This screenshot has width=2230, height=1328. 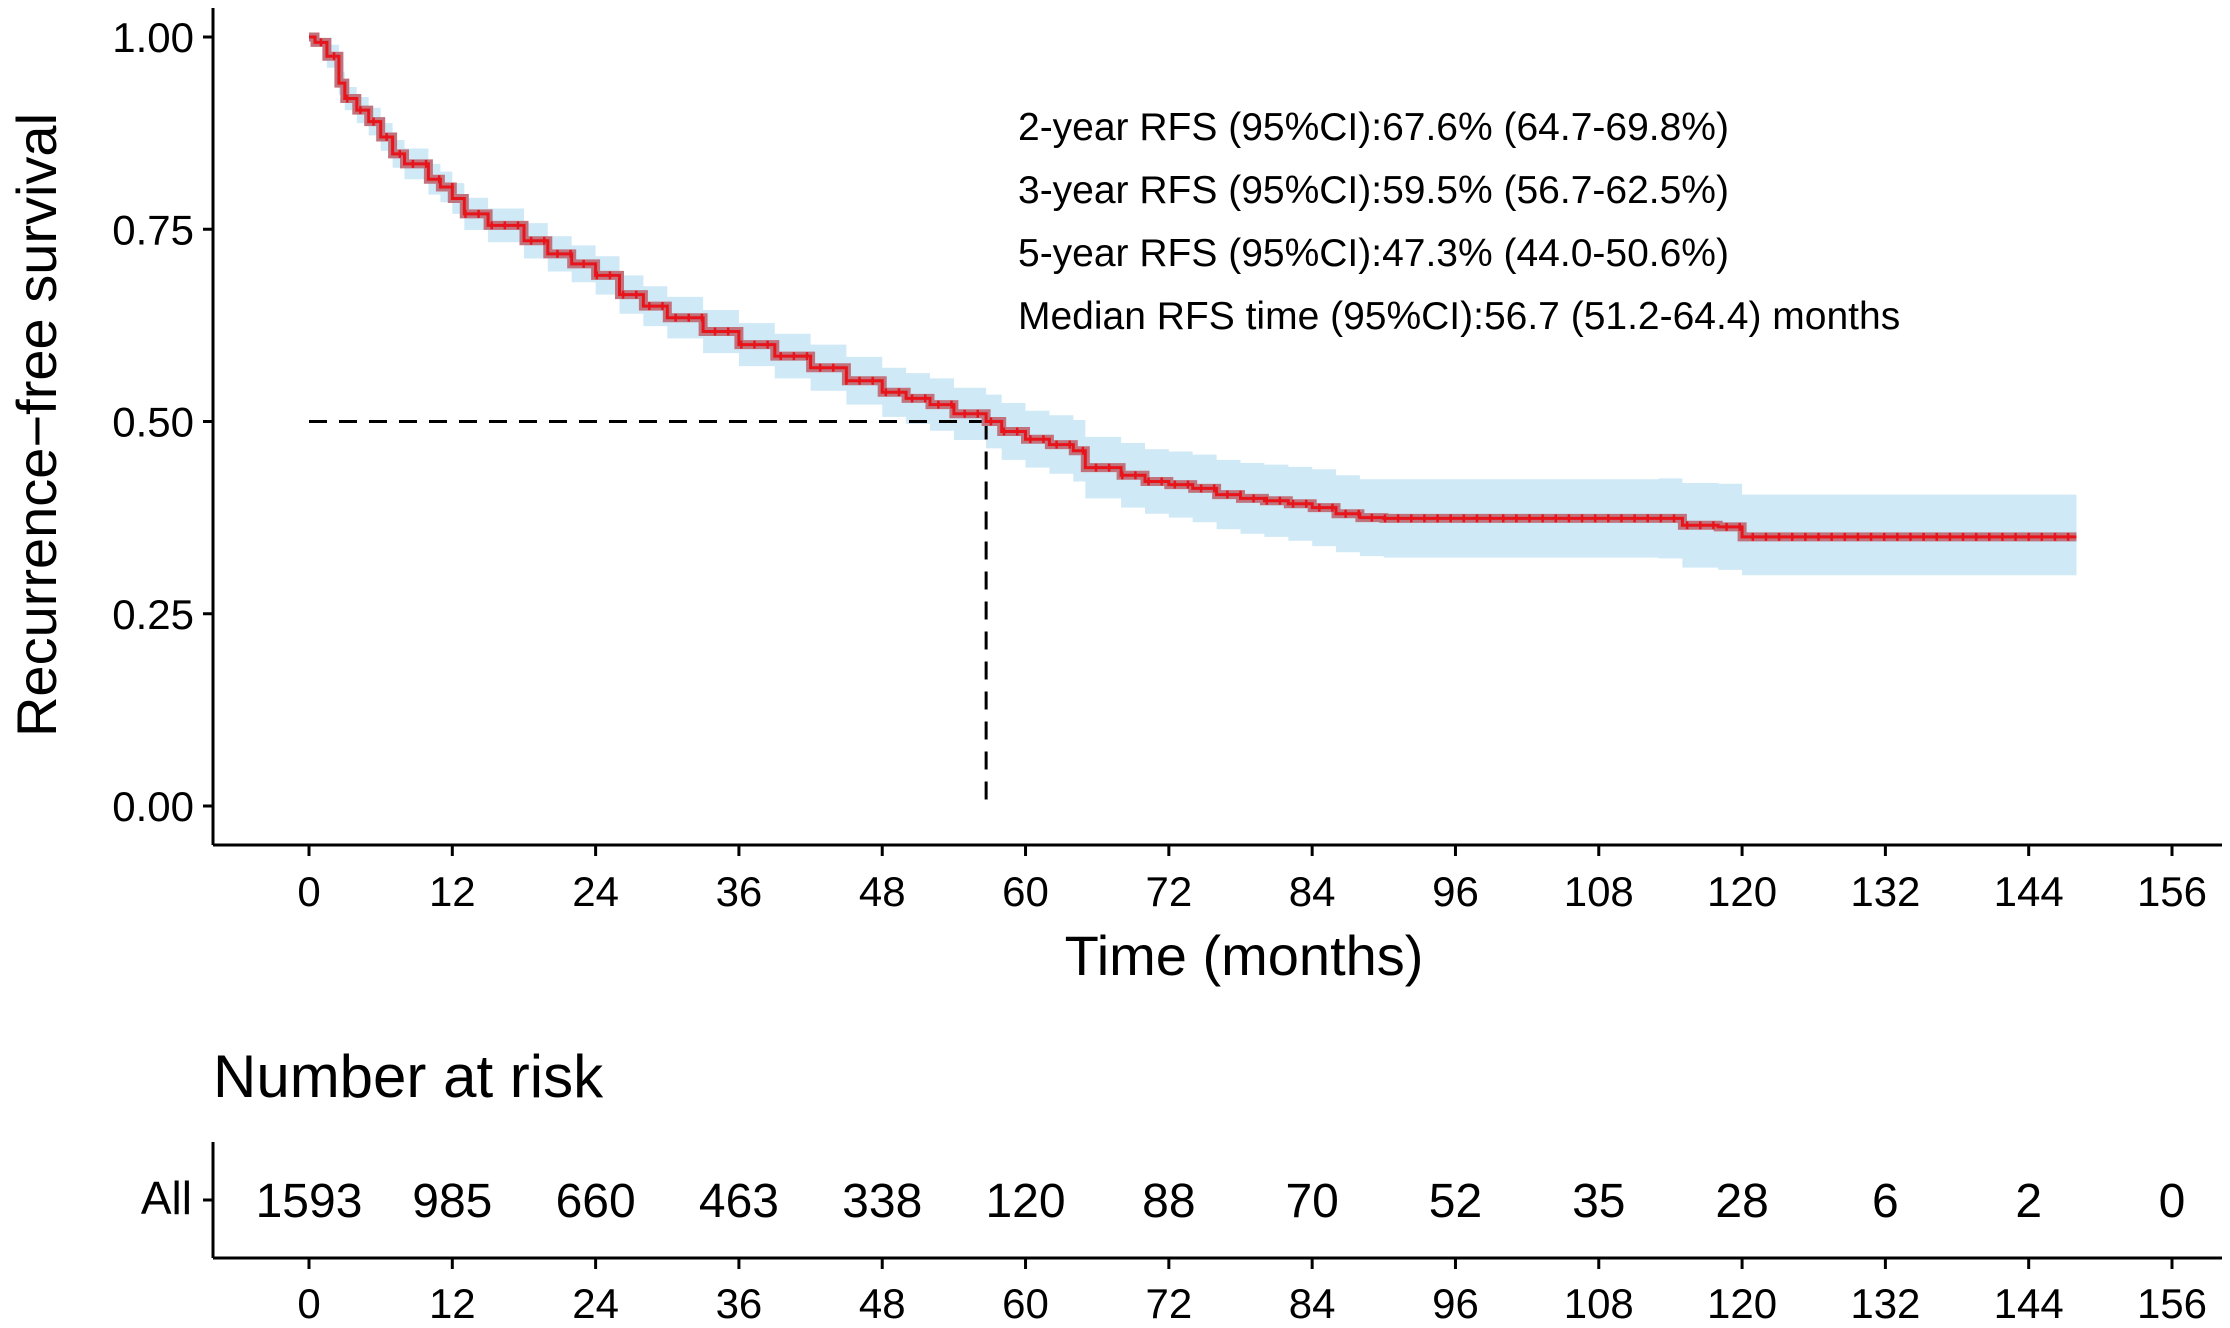 I want to click on x-tick-label: 24, so click(x=595, y=891).